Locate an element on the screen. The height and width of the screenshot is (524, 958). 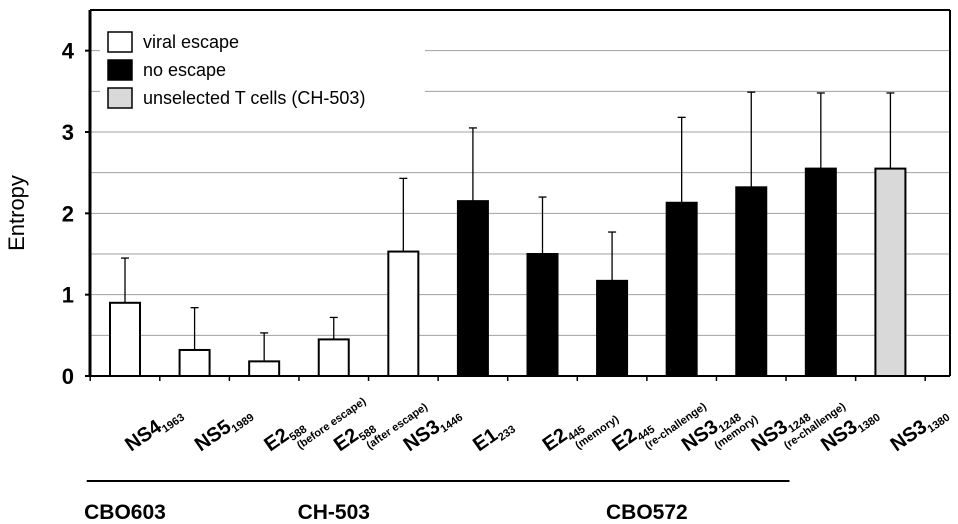
category-label: NS31380 is located at coordinates (920, 430).